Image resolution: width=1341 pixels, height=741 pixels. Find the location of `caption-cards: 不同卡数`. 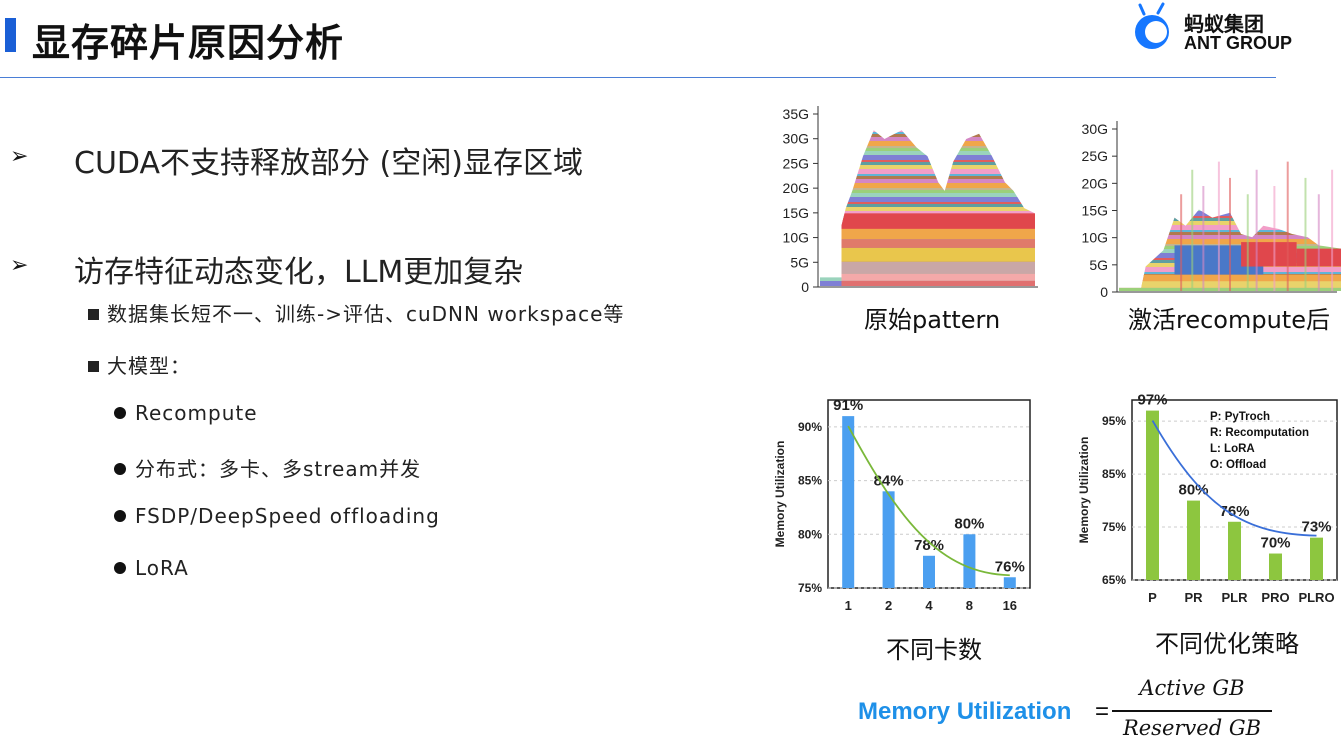

caption-cards: 不同卡数 is located at coordinates (934, 650).